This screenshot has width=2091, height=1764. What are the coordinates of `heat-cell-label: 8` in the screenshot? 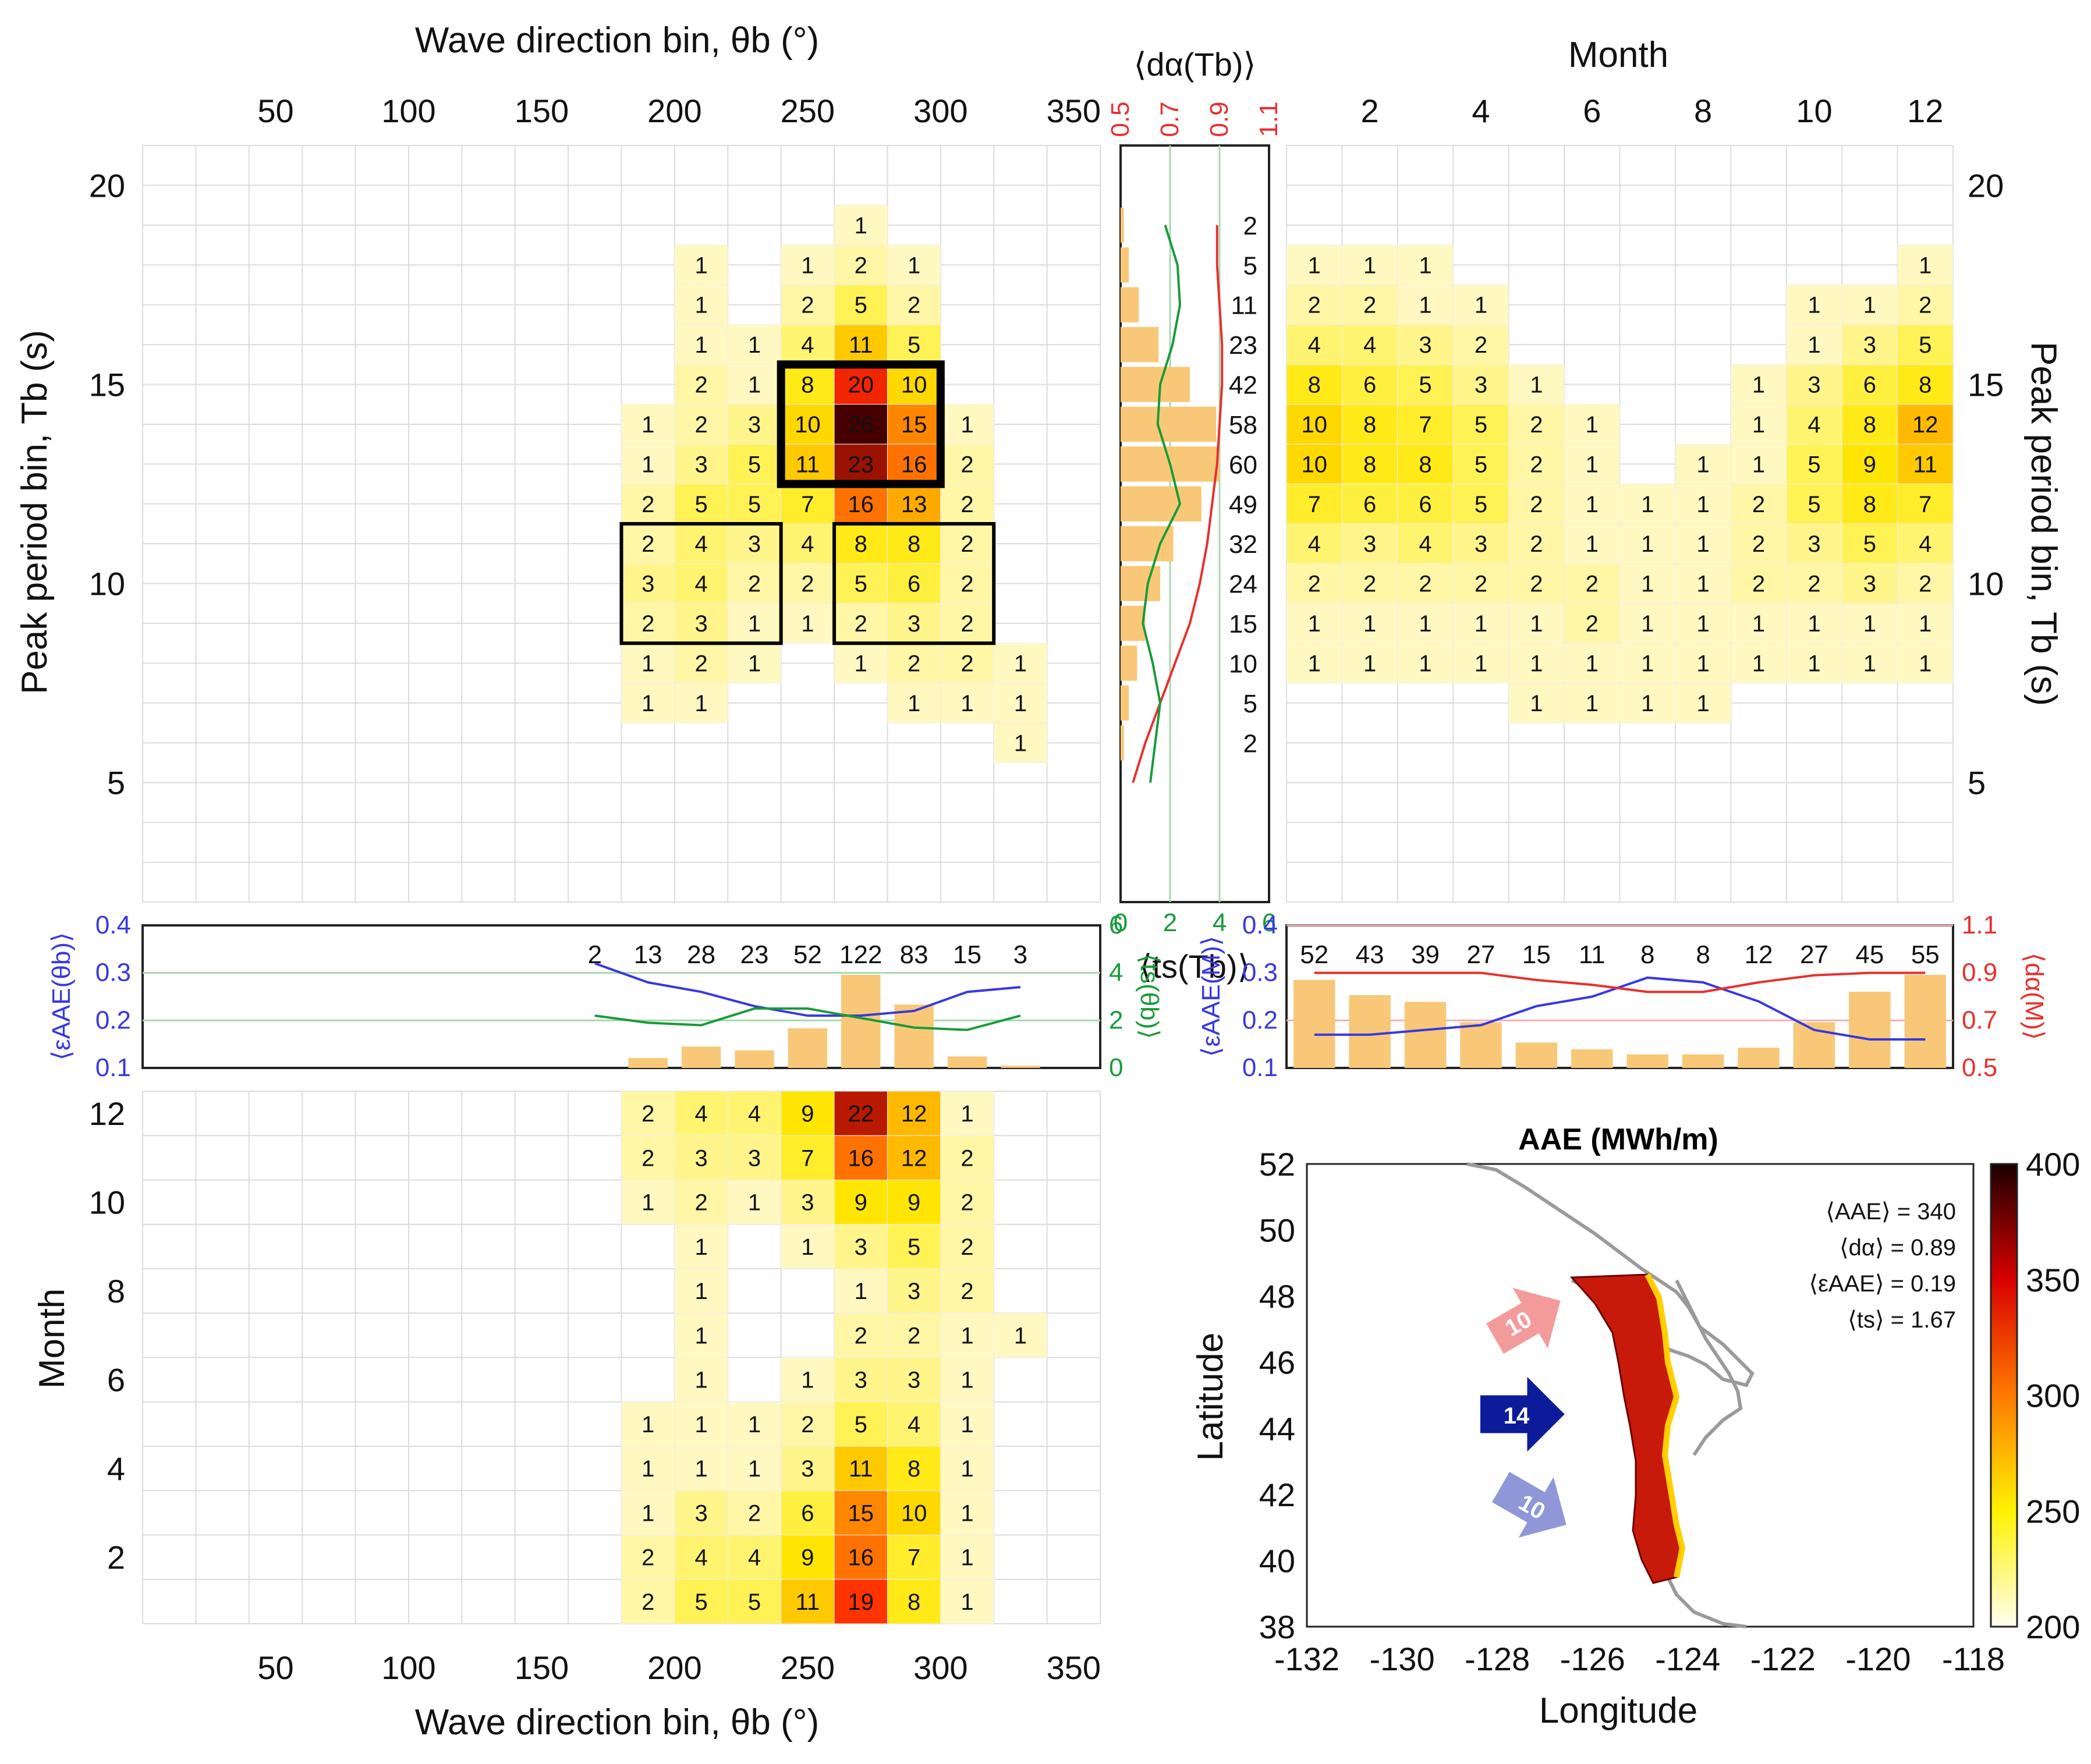 It's located at (861, 544).